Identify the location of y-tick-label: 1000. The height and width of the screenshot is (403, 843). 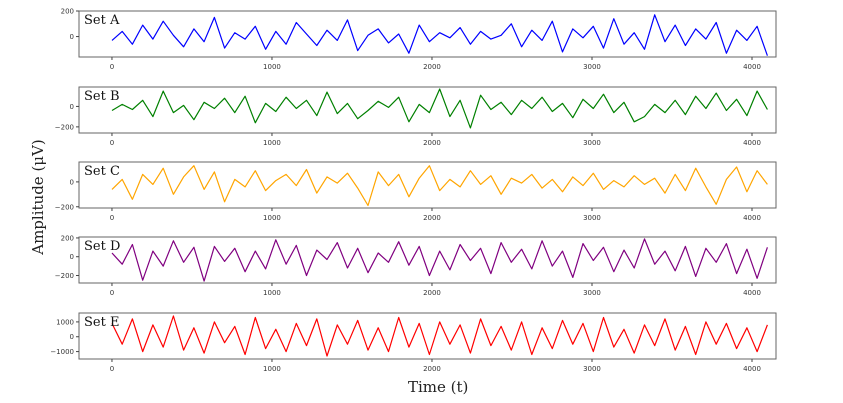
(65, 322).